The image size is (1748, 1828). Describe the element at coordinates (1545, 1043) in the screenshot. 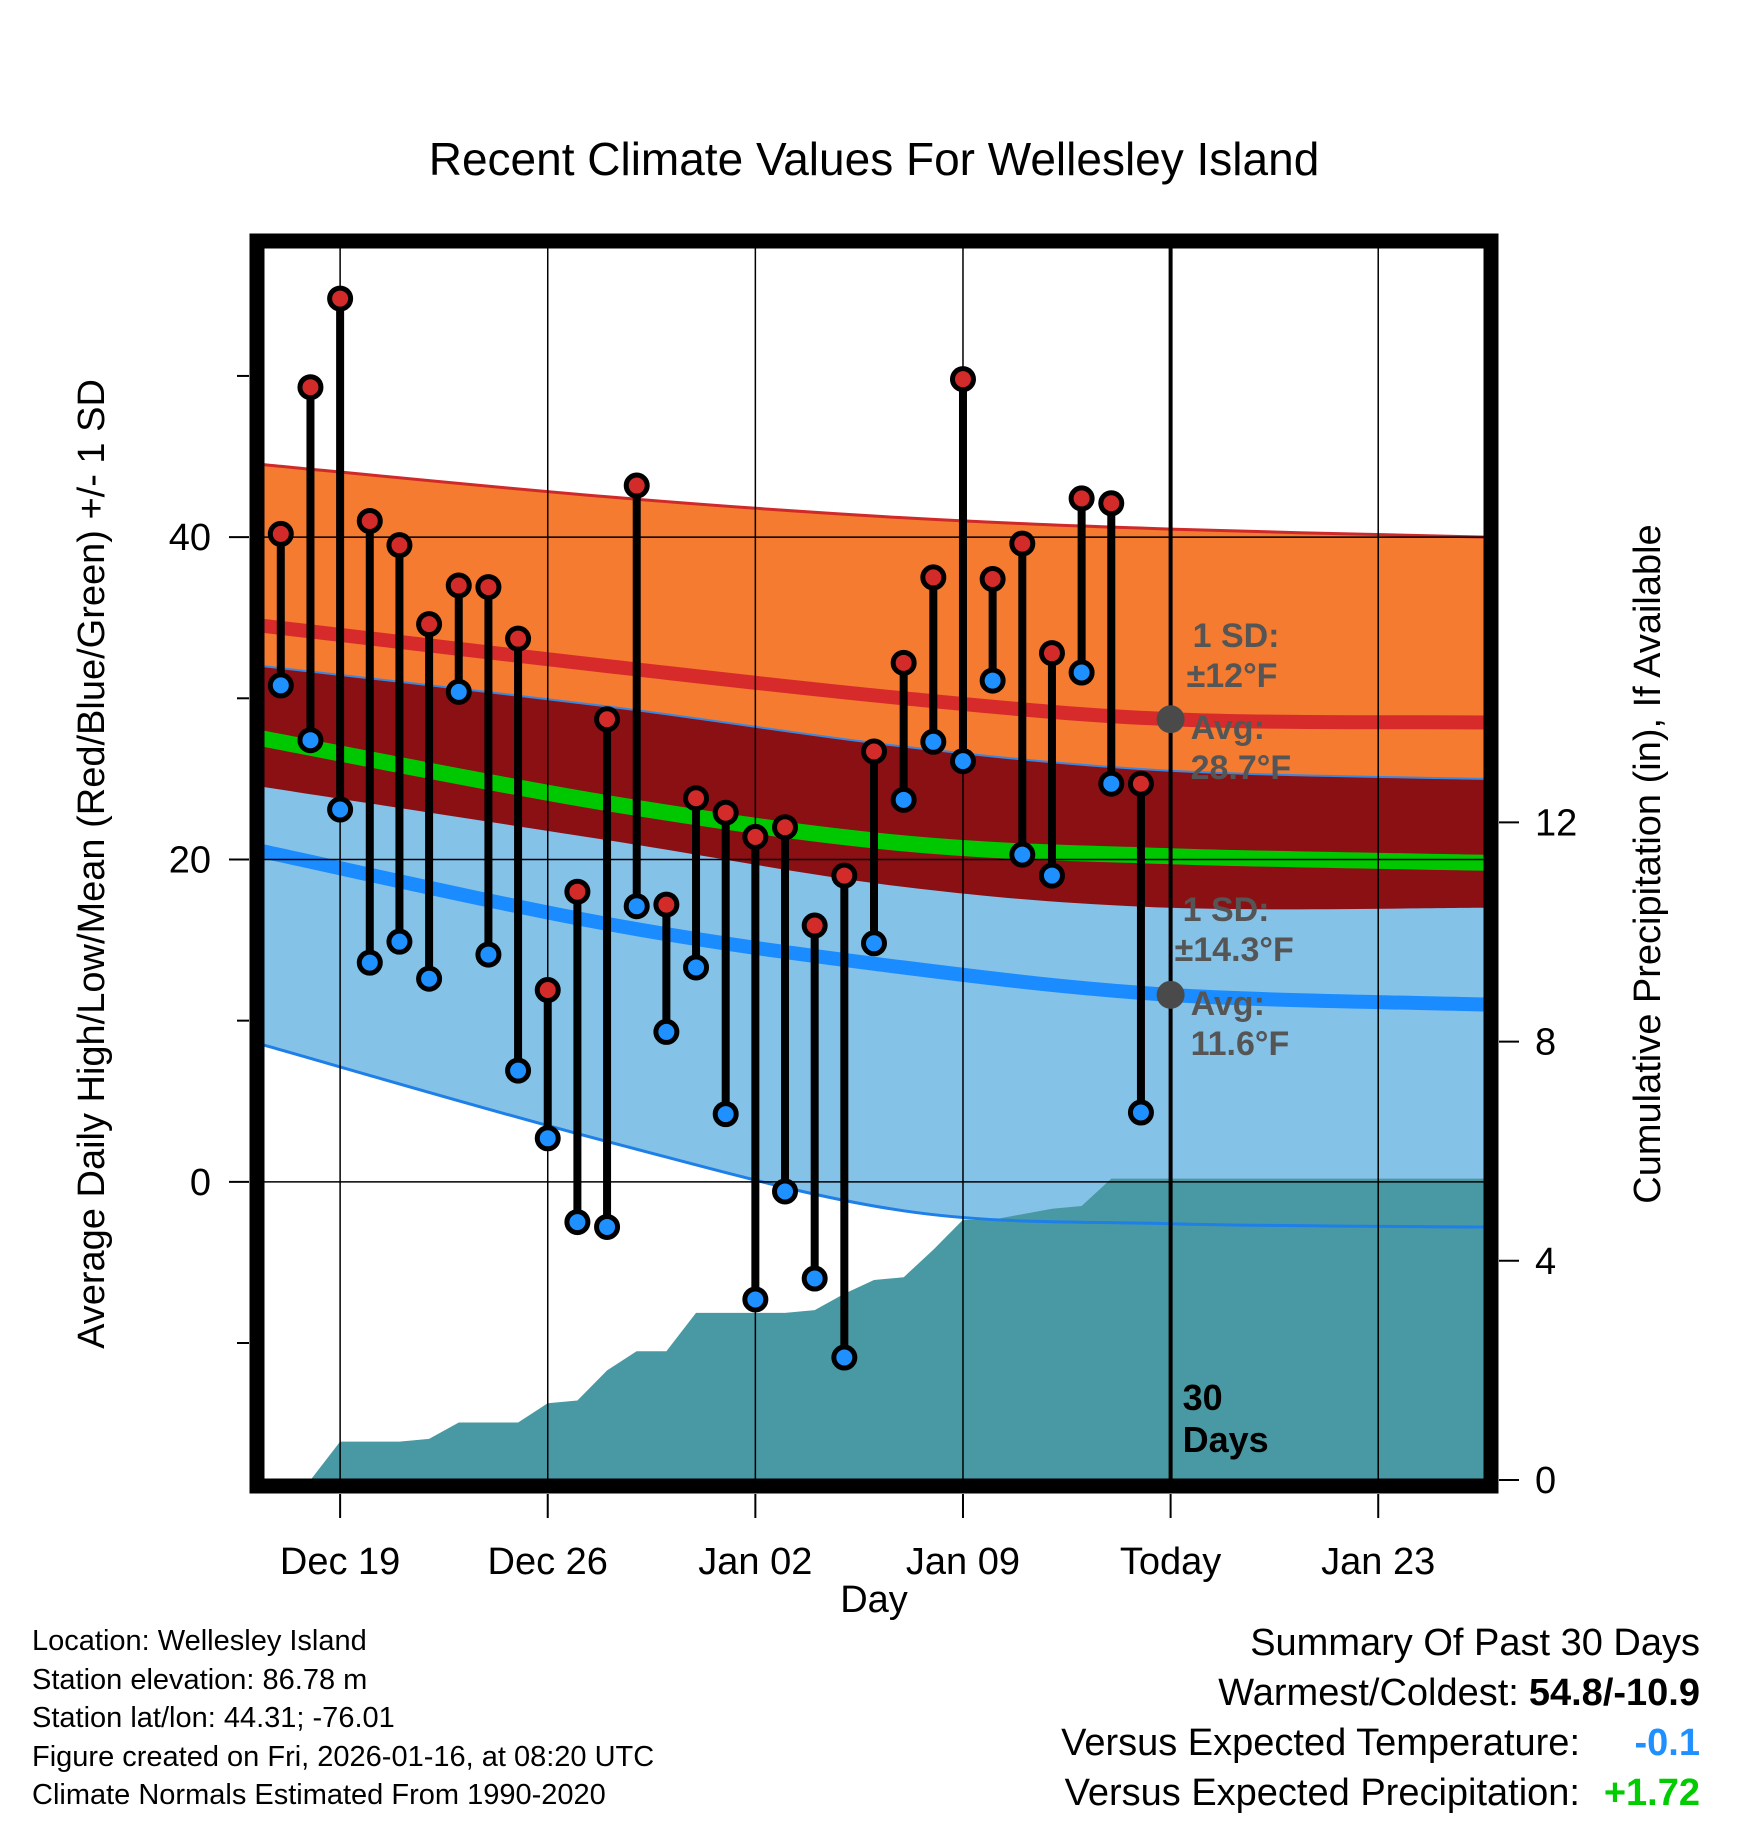

I see `y-right-tick-label: 8` at that location.